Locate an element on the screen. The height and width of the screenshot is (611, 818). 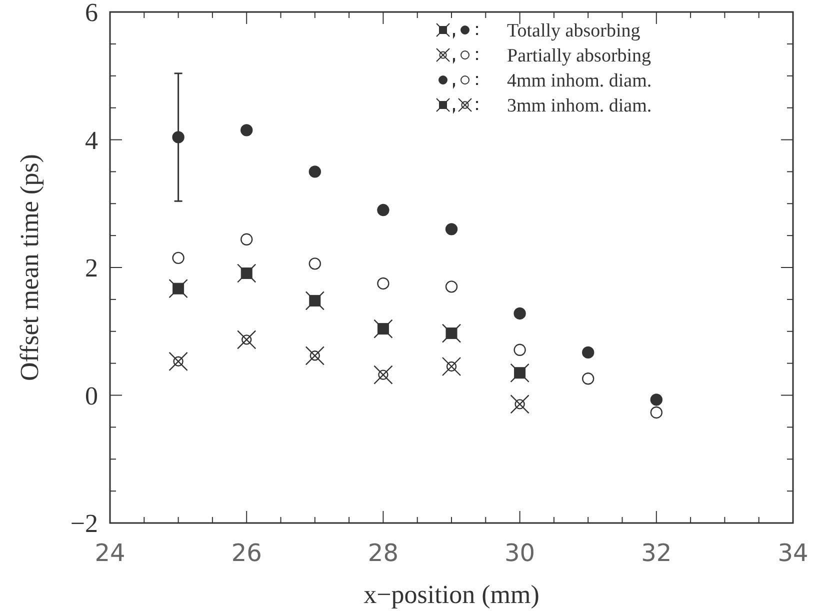
y-tick-label: 0 is located at coordinates (91, 395).